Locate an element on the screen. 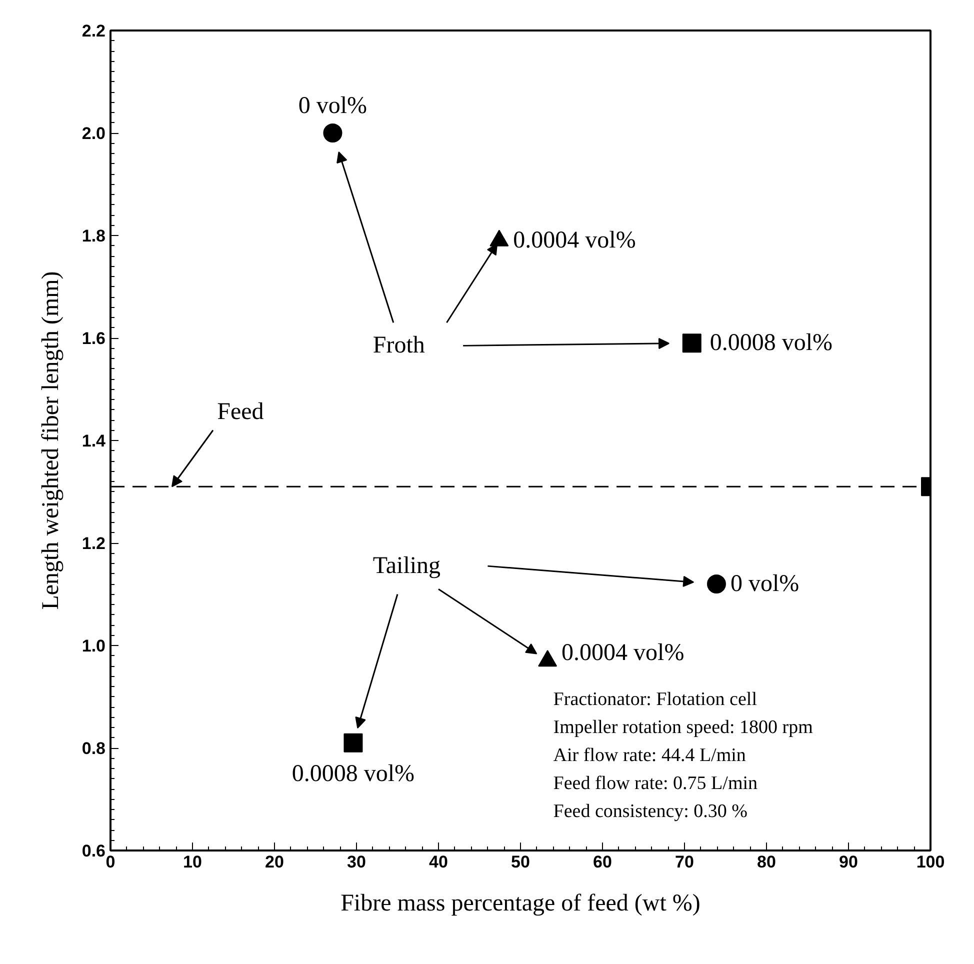  y-tick-label: 0.8 is located at coordinates (94, 748).